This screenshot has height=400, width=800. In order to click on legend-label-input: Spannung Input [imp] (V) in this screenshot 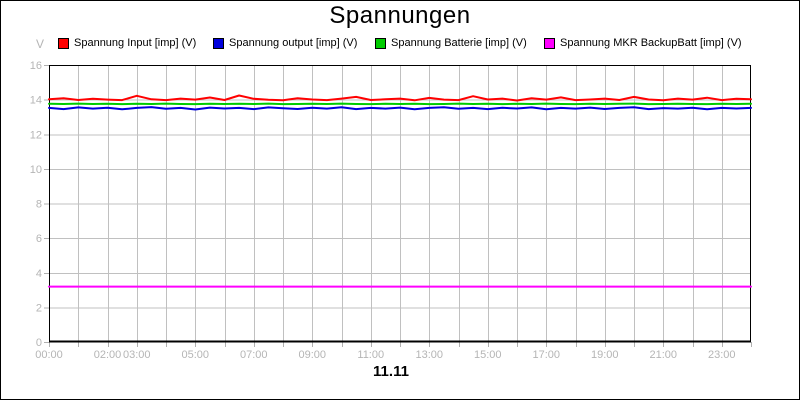, I will do `click(135, 43)`.